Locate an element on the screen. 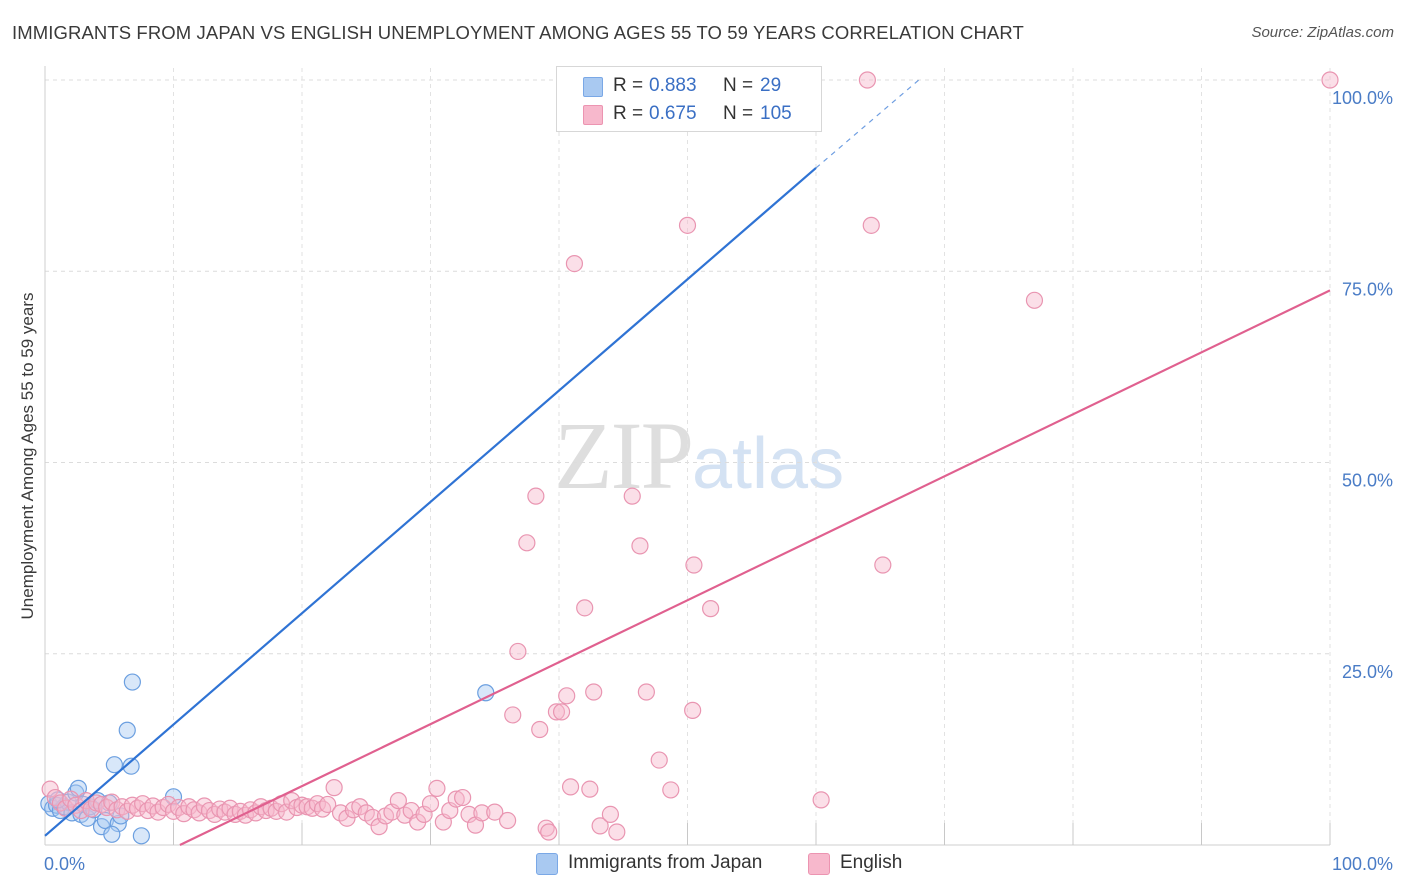 The width and height of the screenshot is (1406, 892). stats-legend-row-japan: R = 0.883 N = 29 is located at coordinates (689, 86).